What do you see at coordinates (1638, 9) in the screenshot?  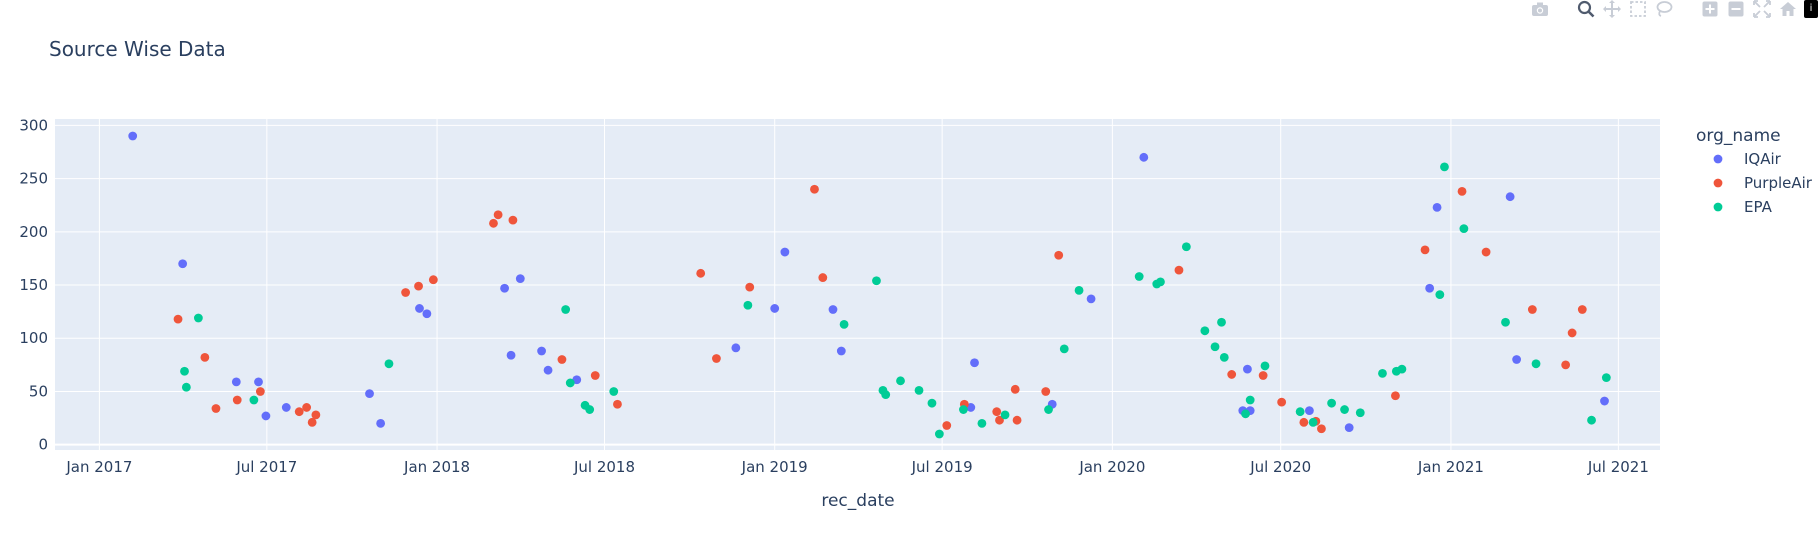 I see `box-select-icon` at bounding box center [1638, 9].